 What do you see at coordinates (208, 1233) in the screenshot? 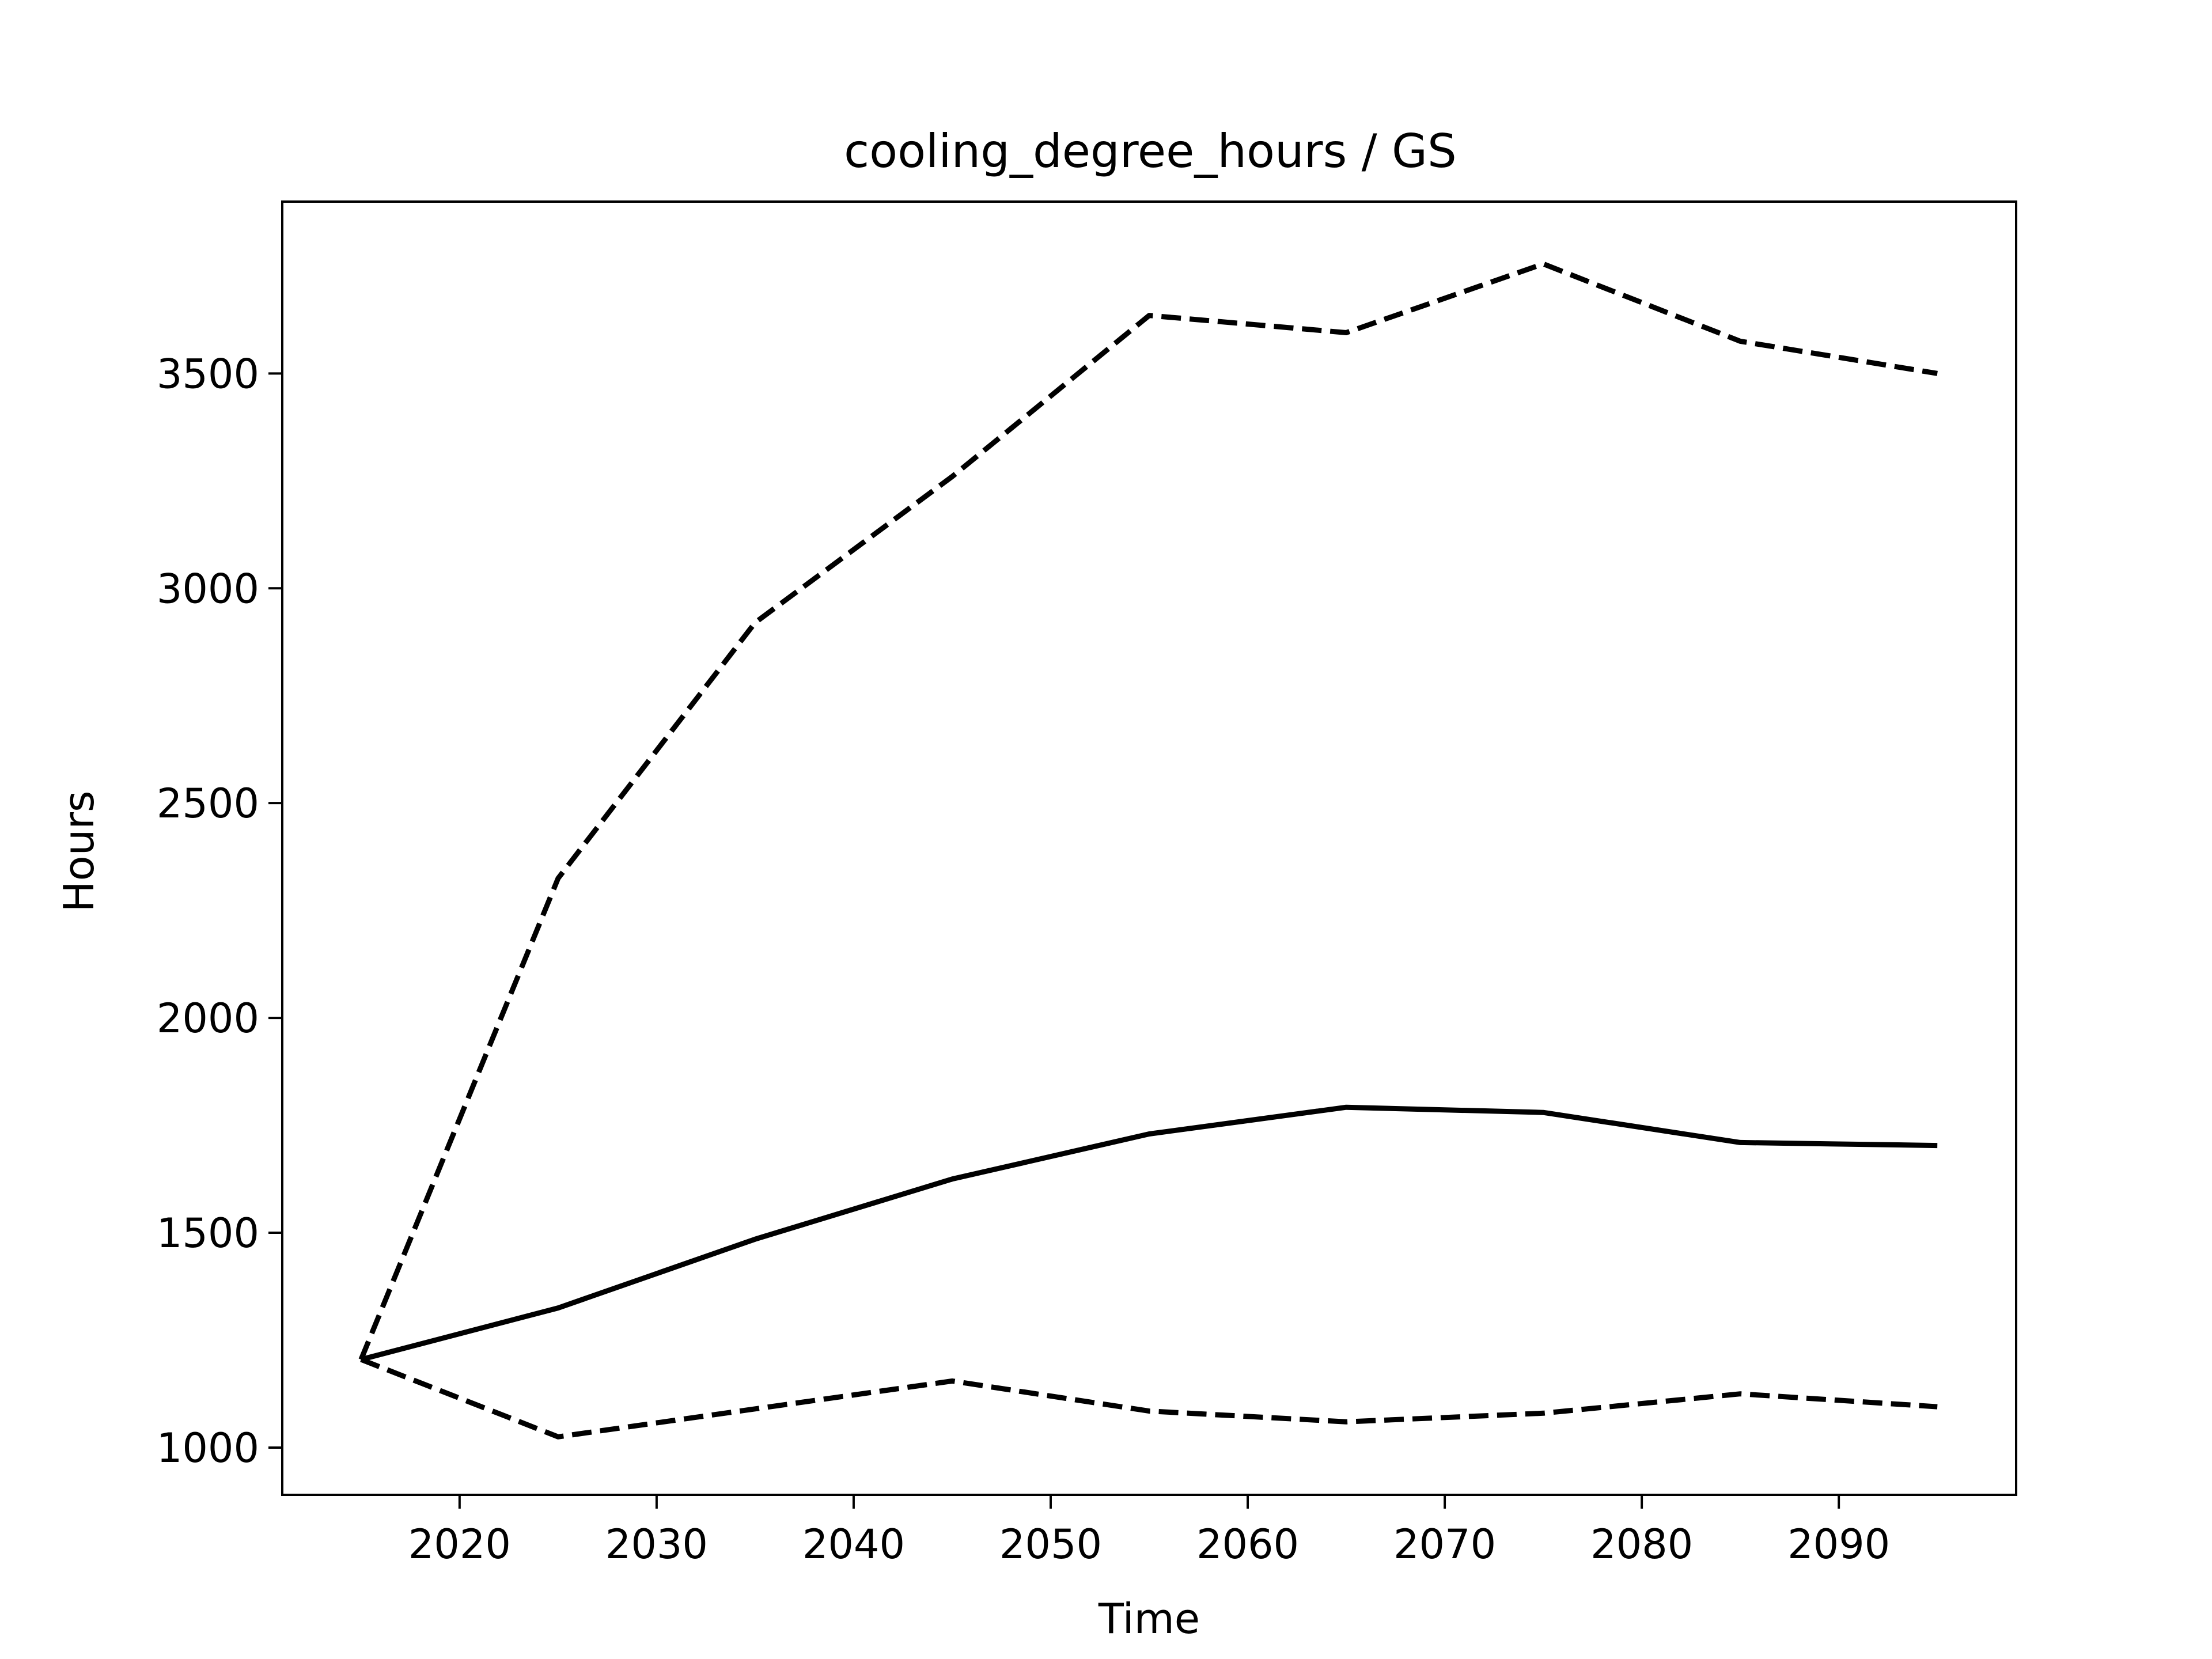
I see `y-tick-label: 1500` at bounding box center [208, 1233].